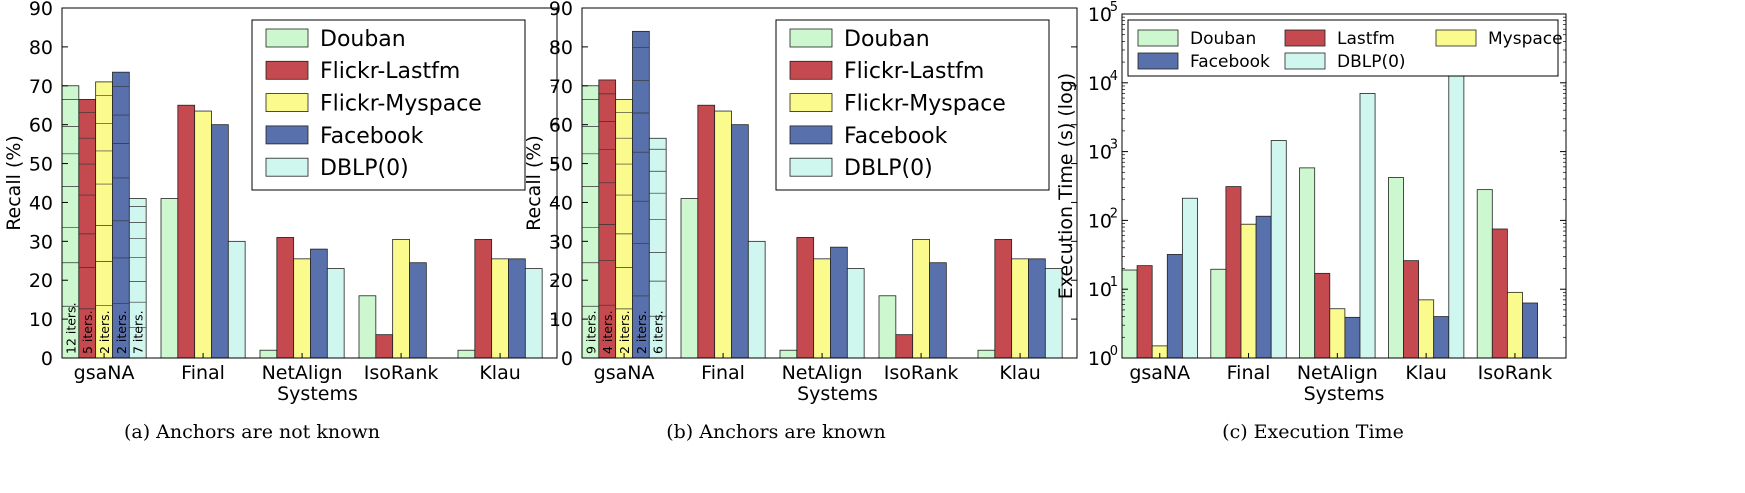  I want to click on bar-flickr-lastfm-klau, so click(1003, 298).